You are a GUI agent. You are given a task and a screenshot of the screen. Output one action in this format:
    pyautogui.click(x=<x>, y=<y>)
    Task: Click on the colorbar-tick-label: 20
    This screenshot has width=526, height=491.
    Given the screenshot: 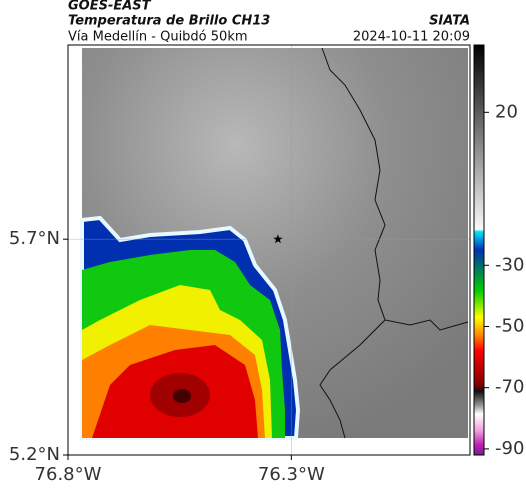 What is the action you would take?
    pyautogui.click(x=506, y=111)
    